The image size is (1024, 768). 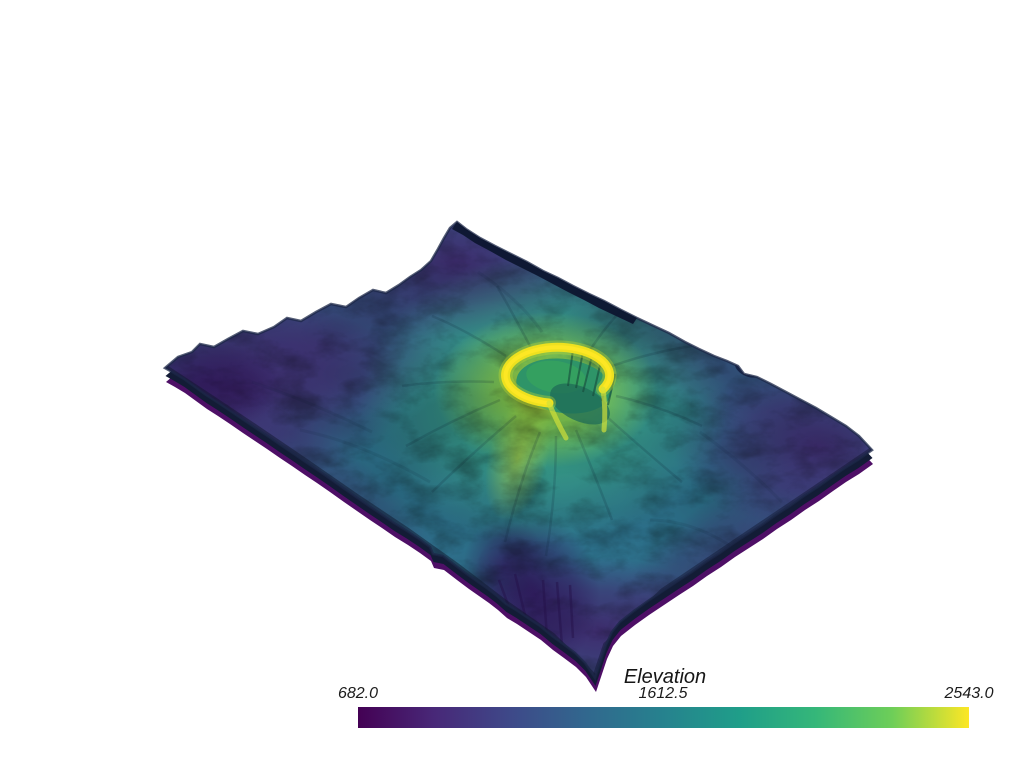 What do you see at coordinates (663, 717) in the screenshot?
I see `colorbar-gradient` at bounding box center [663, 717].